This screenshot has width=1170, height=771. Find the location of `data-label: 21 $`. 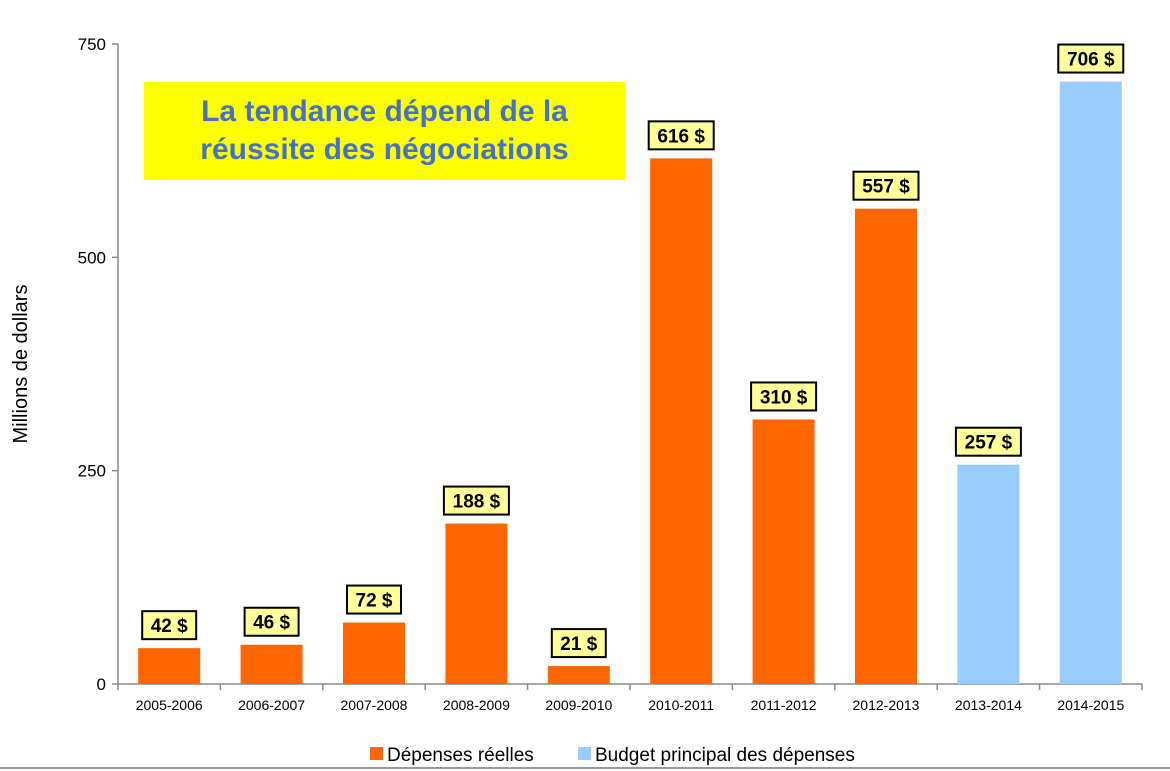

data-label: 21 $ is located at coordinates (578, 644).